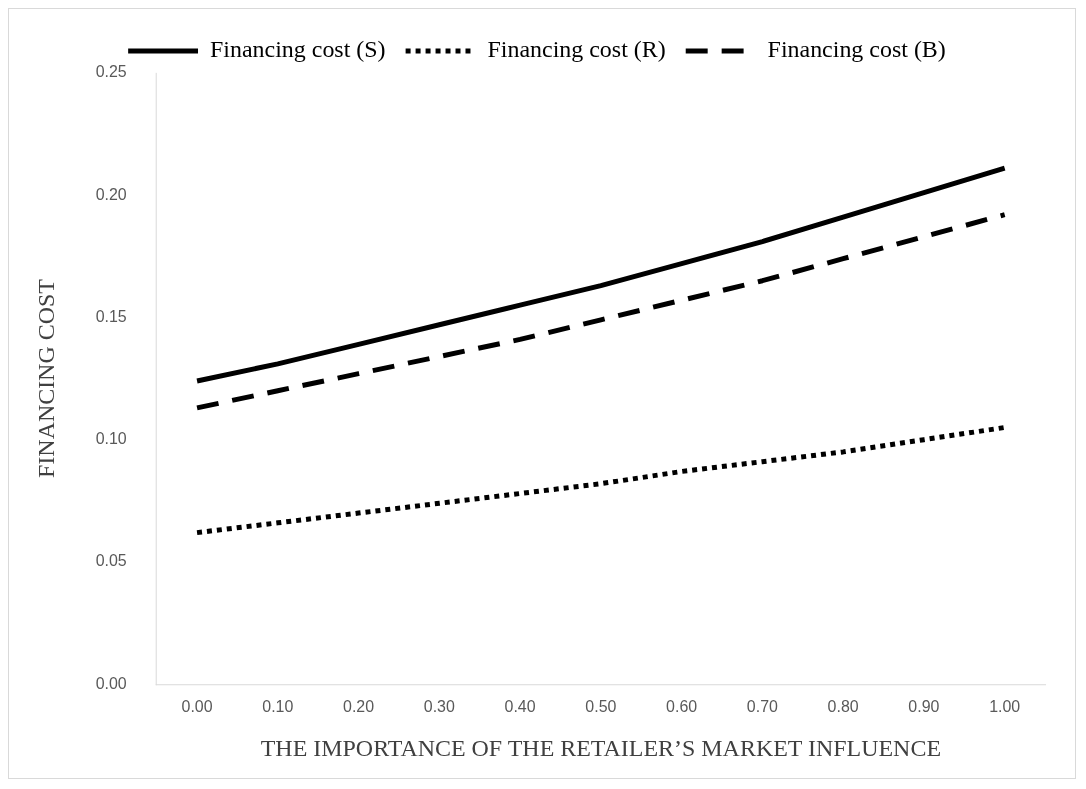  What do you see at coordinates (576, 49) in the screenshot?
I see `legend-label: Financing cost (R)` at bounding box center [576, 49].